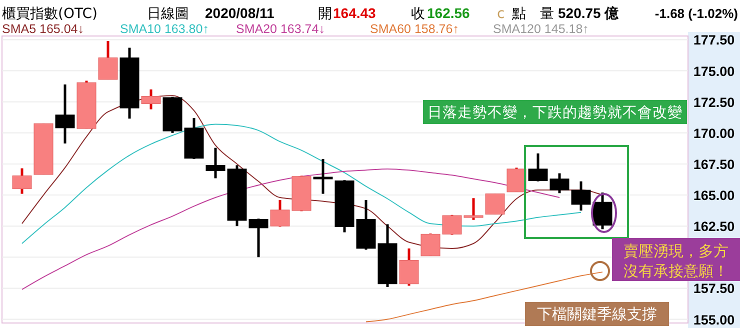  Describe the element at coordinates (186, 29) in the screenshot. I see `text: 163.80↑` at that location.